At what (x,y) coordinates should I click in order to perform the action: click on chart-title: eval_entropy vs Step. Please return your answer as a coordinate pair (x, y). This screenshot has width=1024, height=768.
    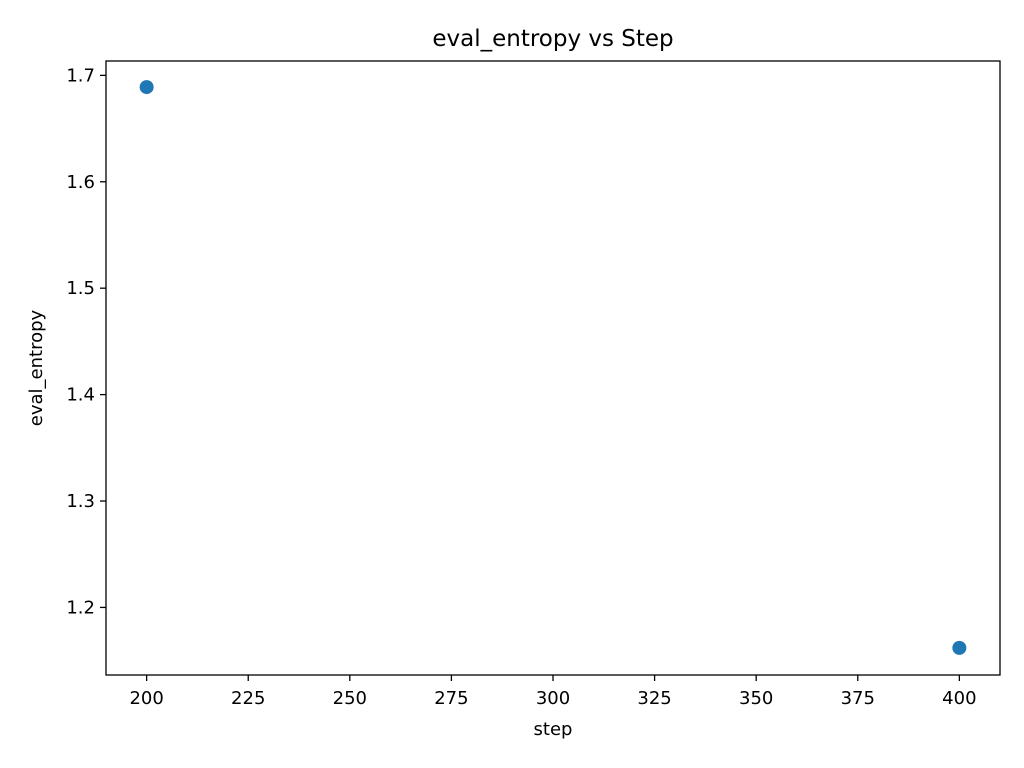
    Looking at the image, I should click on (552, 39).